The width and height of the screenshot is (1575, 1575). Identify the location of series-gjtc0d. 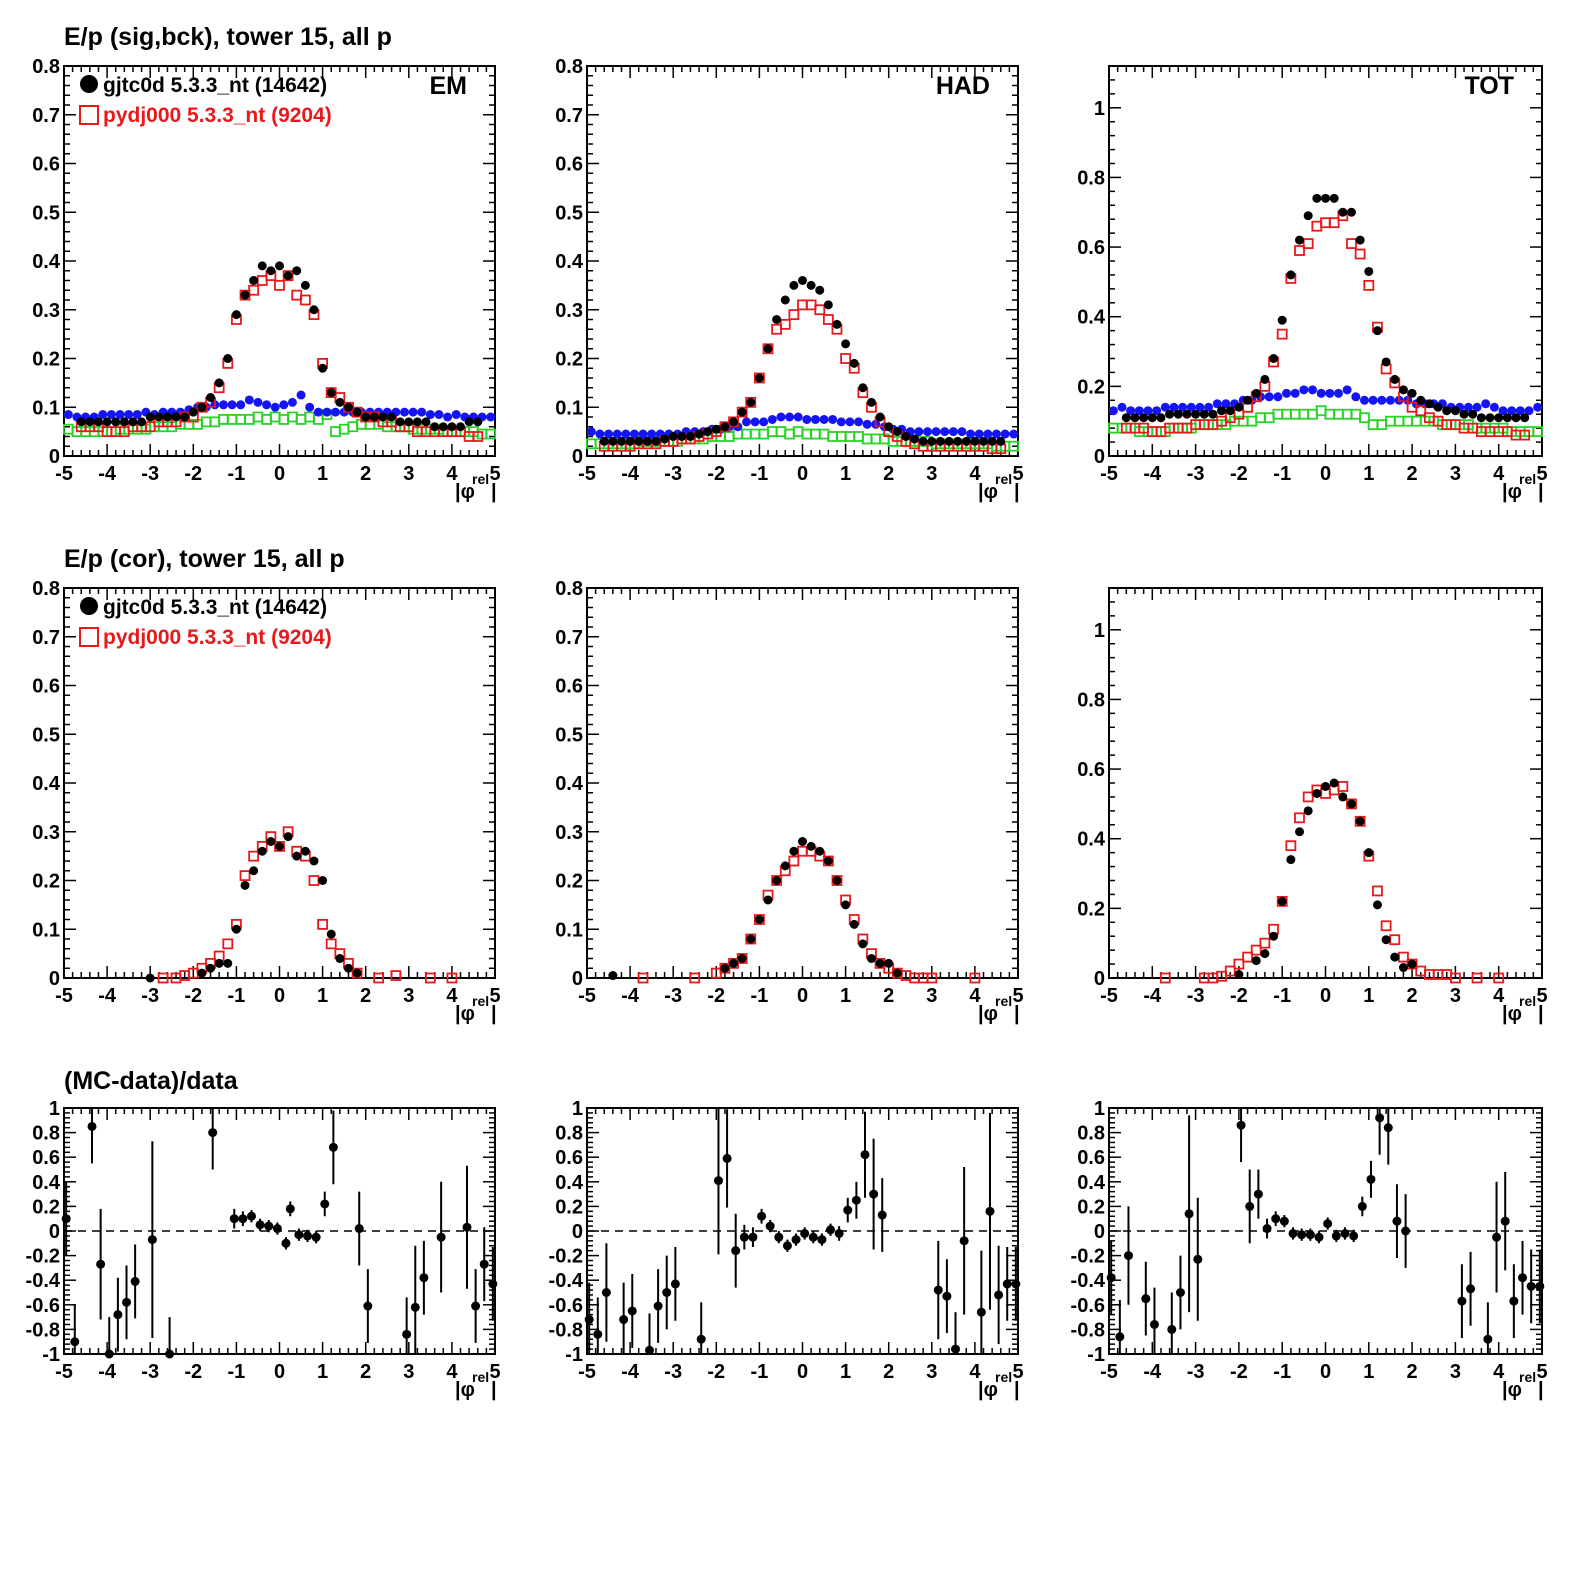
(1325, 879).